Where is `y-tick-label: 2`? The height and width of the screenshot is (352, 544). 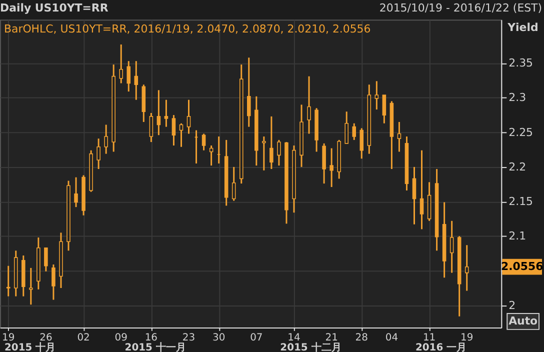
y-tick-label: 2 is located at coordinates (512, 305).